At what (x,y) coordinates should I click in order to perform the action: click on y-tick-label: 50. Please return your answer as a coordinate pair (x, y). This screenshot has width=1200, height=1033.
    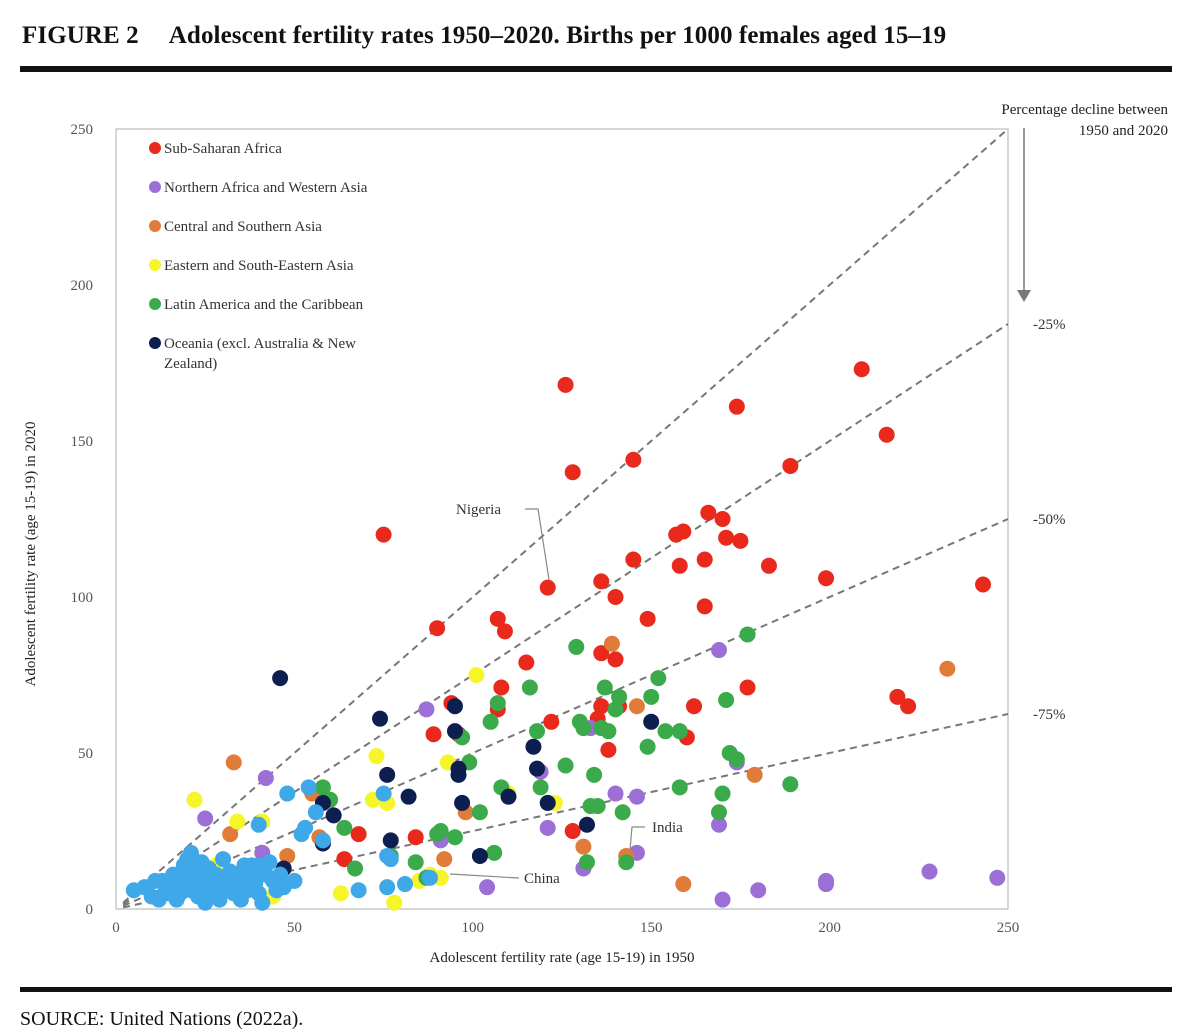
    Looking at the image, I should click on (85, 754).